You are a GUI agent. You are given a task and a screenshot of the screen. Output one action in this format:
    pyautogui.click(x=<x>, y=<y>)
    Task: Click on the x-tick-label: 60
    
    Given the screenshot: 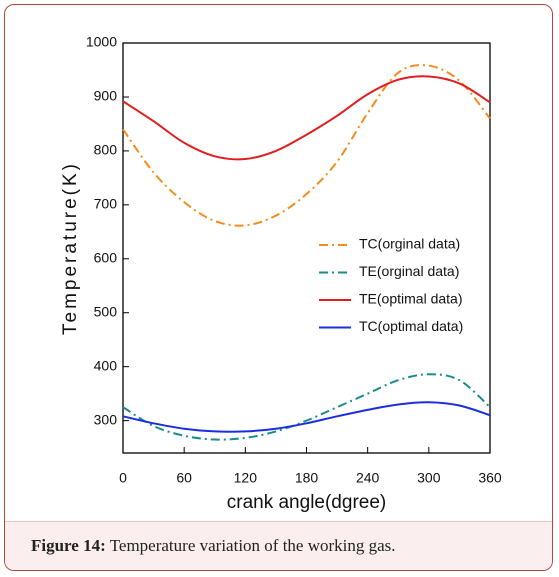 What is the action you would take?
    pyautogui.click(x=184, y=478)
    